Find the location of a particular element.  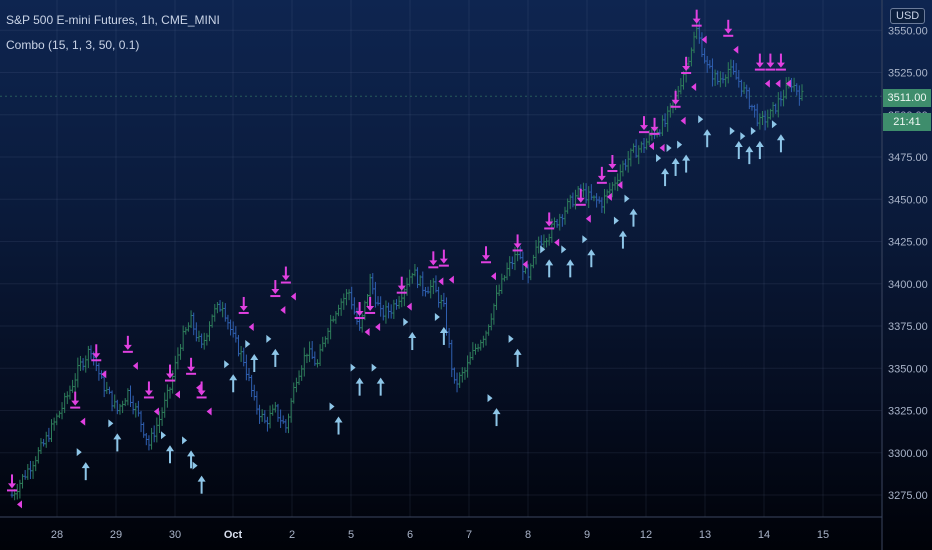

y-tick-label: 3525.00 is located at coordinates (908, 74).